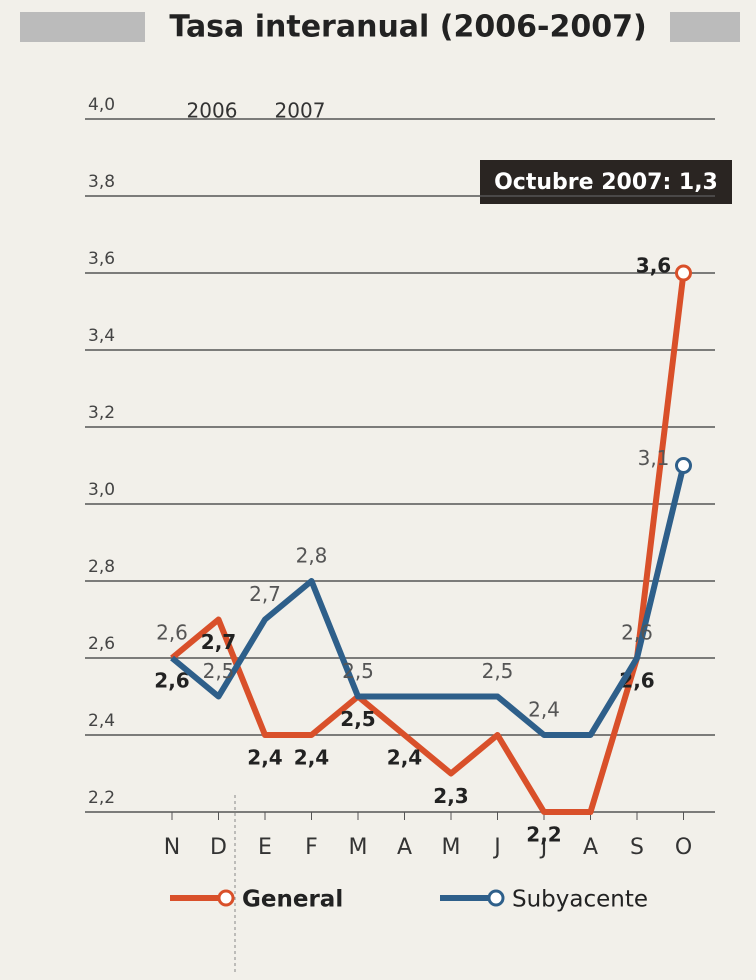 This screenshot has height=980, width=756. Describe the element at coordinates (654, 458) in the screenshot. I see `data-label: 3,1` at that location.